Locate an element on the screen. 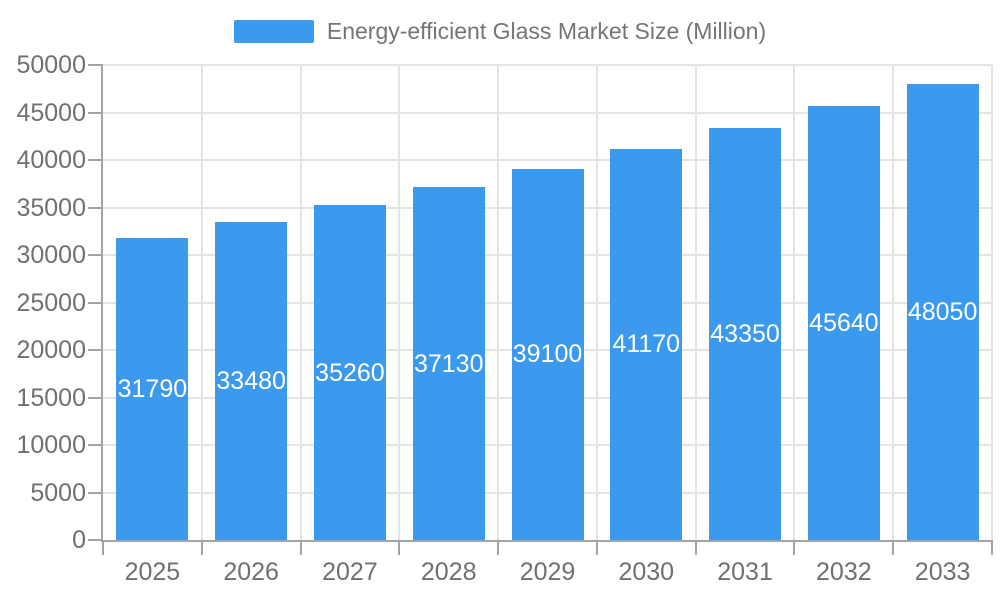 Image resolution: width=1000 pixels, height=600 pixels. bar-value-label: 35260 is located at coordinates (350, 372).